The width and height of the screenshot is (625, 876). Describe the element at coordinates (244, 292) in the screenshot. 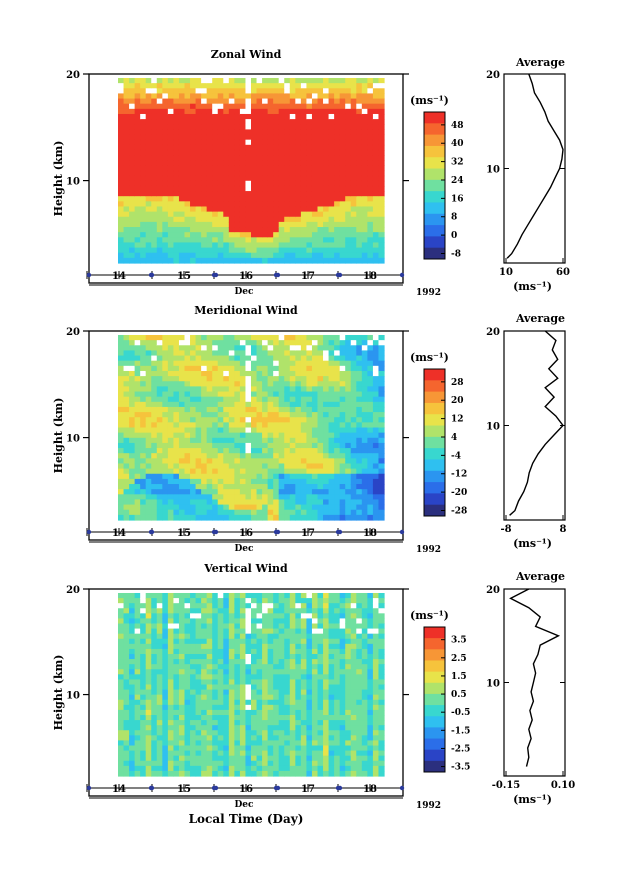

I see `month-label: Dec` at that location.